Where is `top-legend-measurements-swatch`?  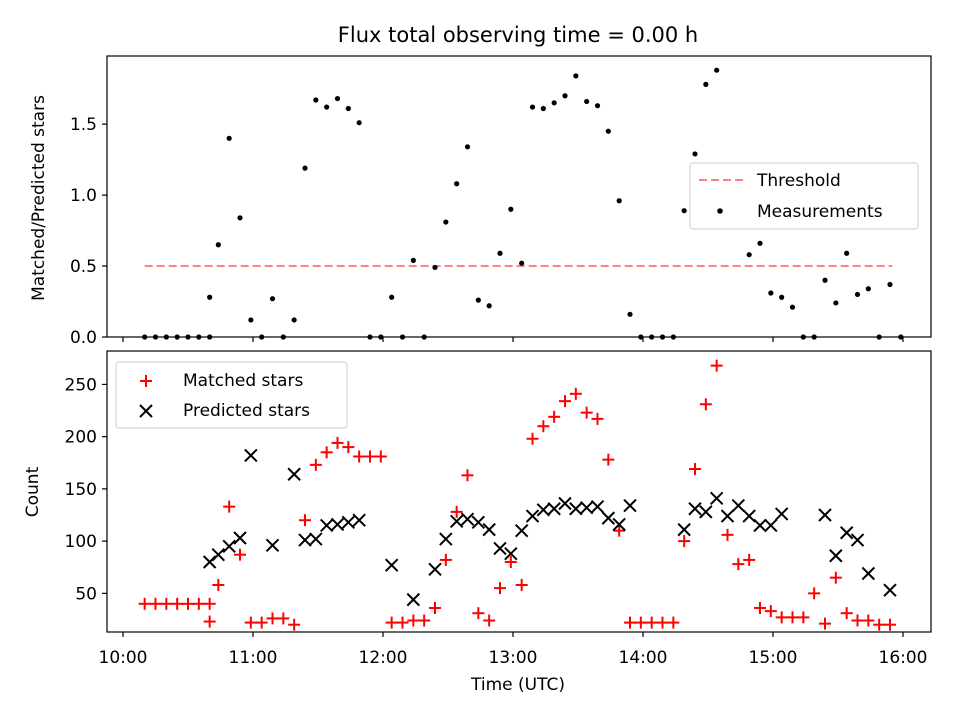 top-legend-measurements-swatch is located at coordinates (720, 211).